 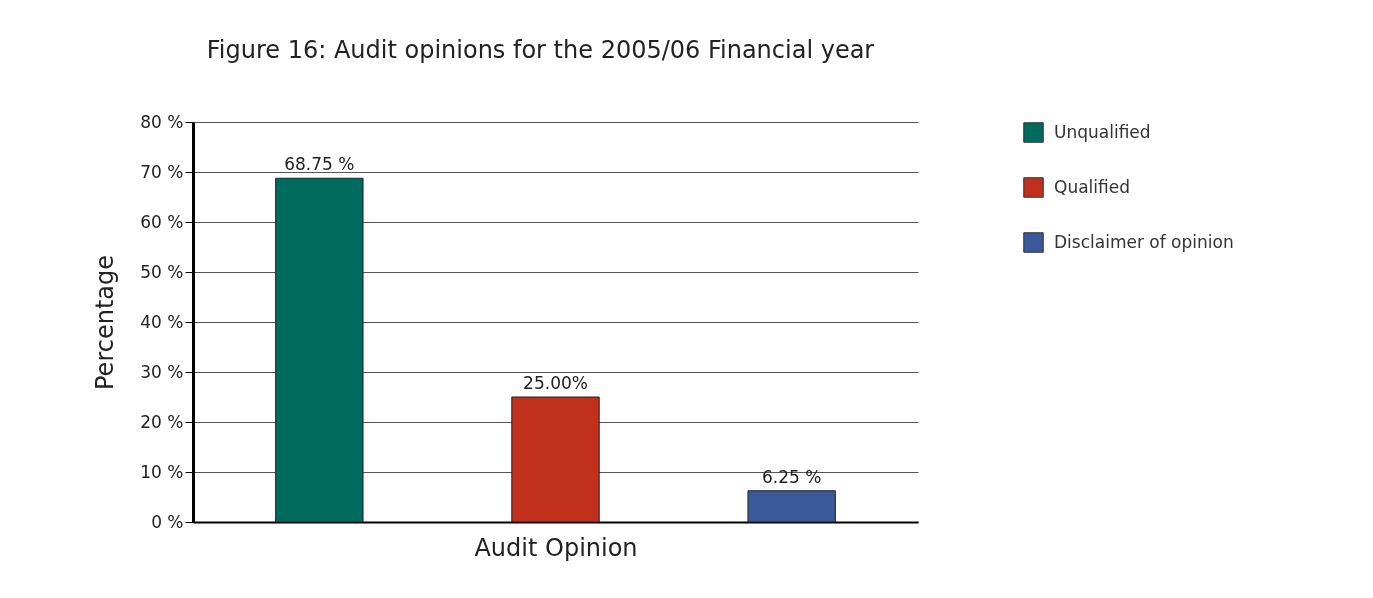 I want to click on x-axis-title: Audit Opinion, so click(x=556, y=547).